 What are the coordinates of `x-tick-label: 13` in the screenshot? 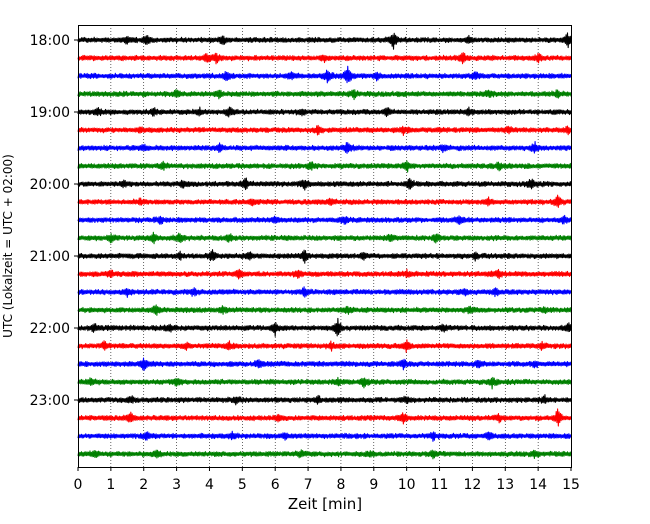 It's located at (505, 485).